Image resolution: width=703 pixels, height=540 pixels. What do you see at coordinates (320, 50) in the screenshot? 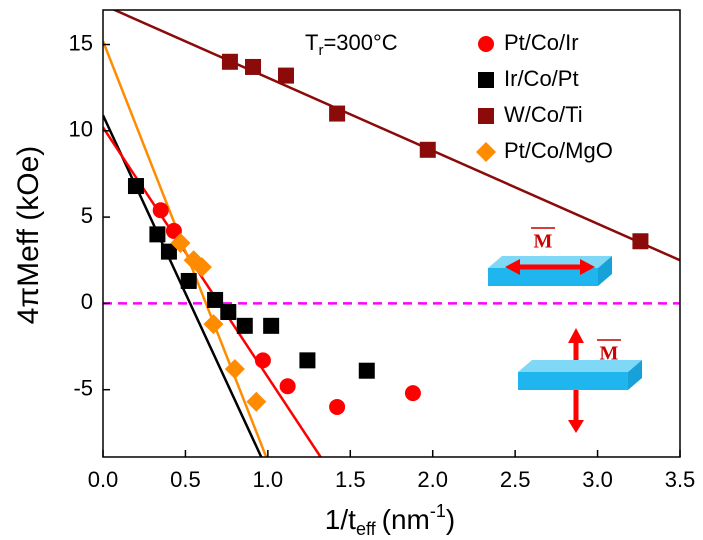
I see `annotation-sub: r` at bounding box center [320, 50].